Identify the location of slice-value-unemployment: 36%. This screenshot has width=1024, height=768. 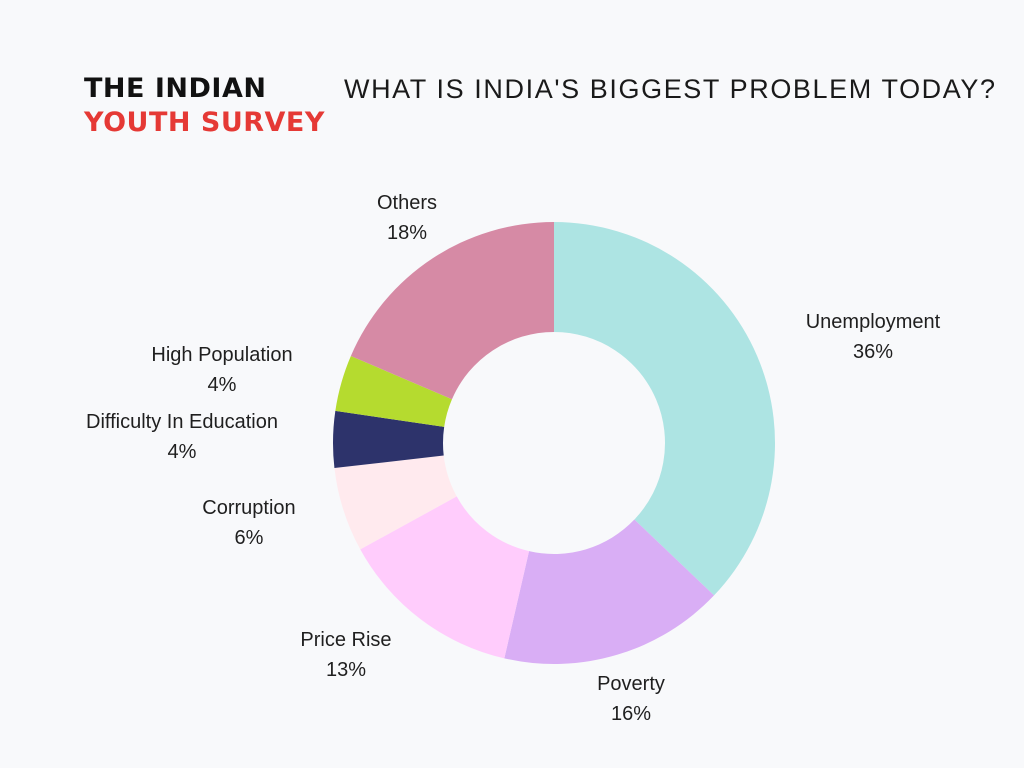
(873, 352).